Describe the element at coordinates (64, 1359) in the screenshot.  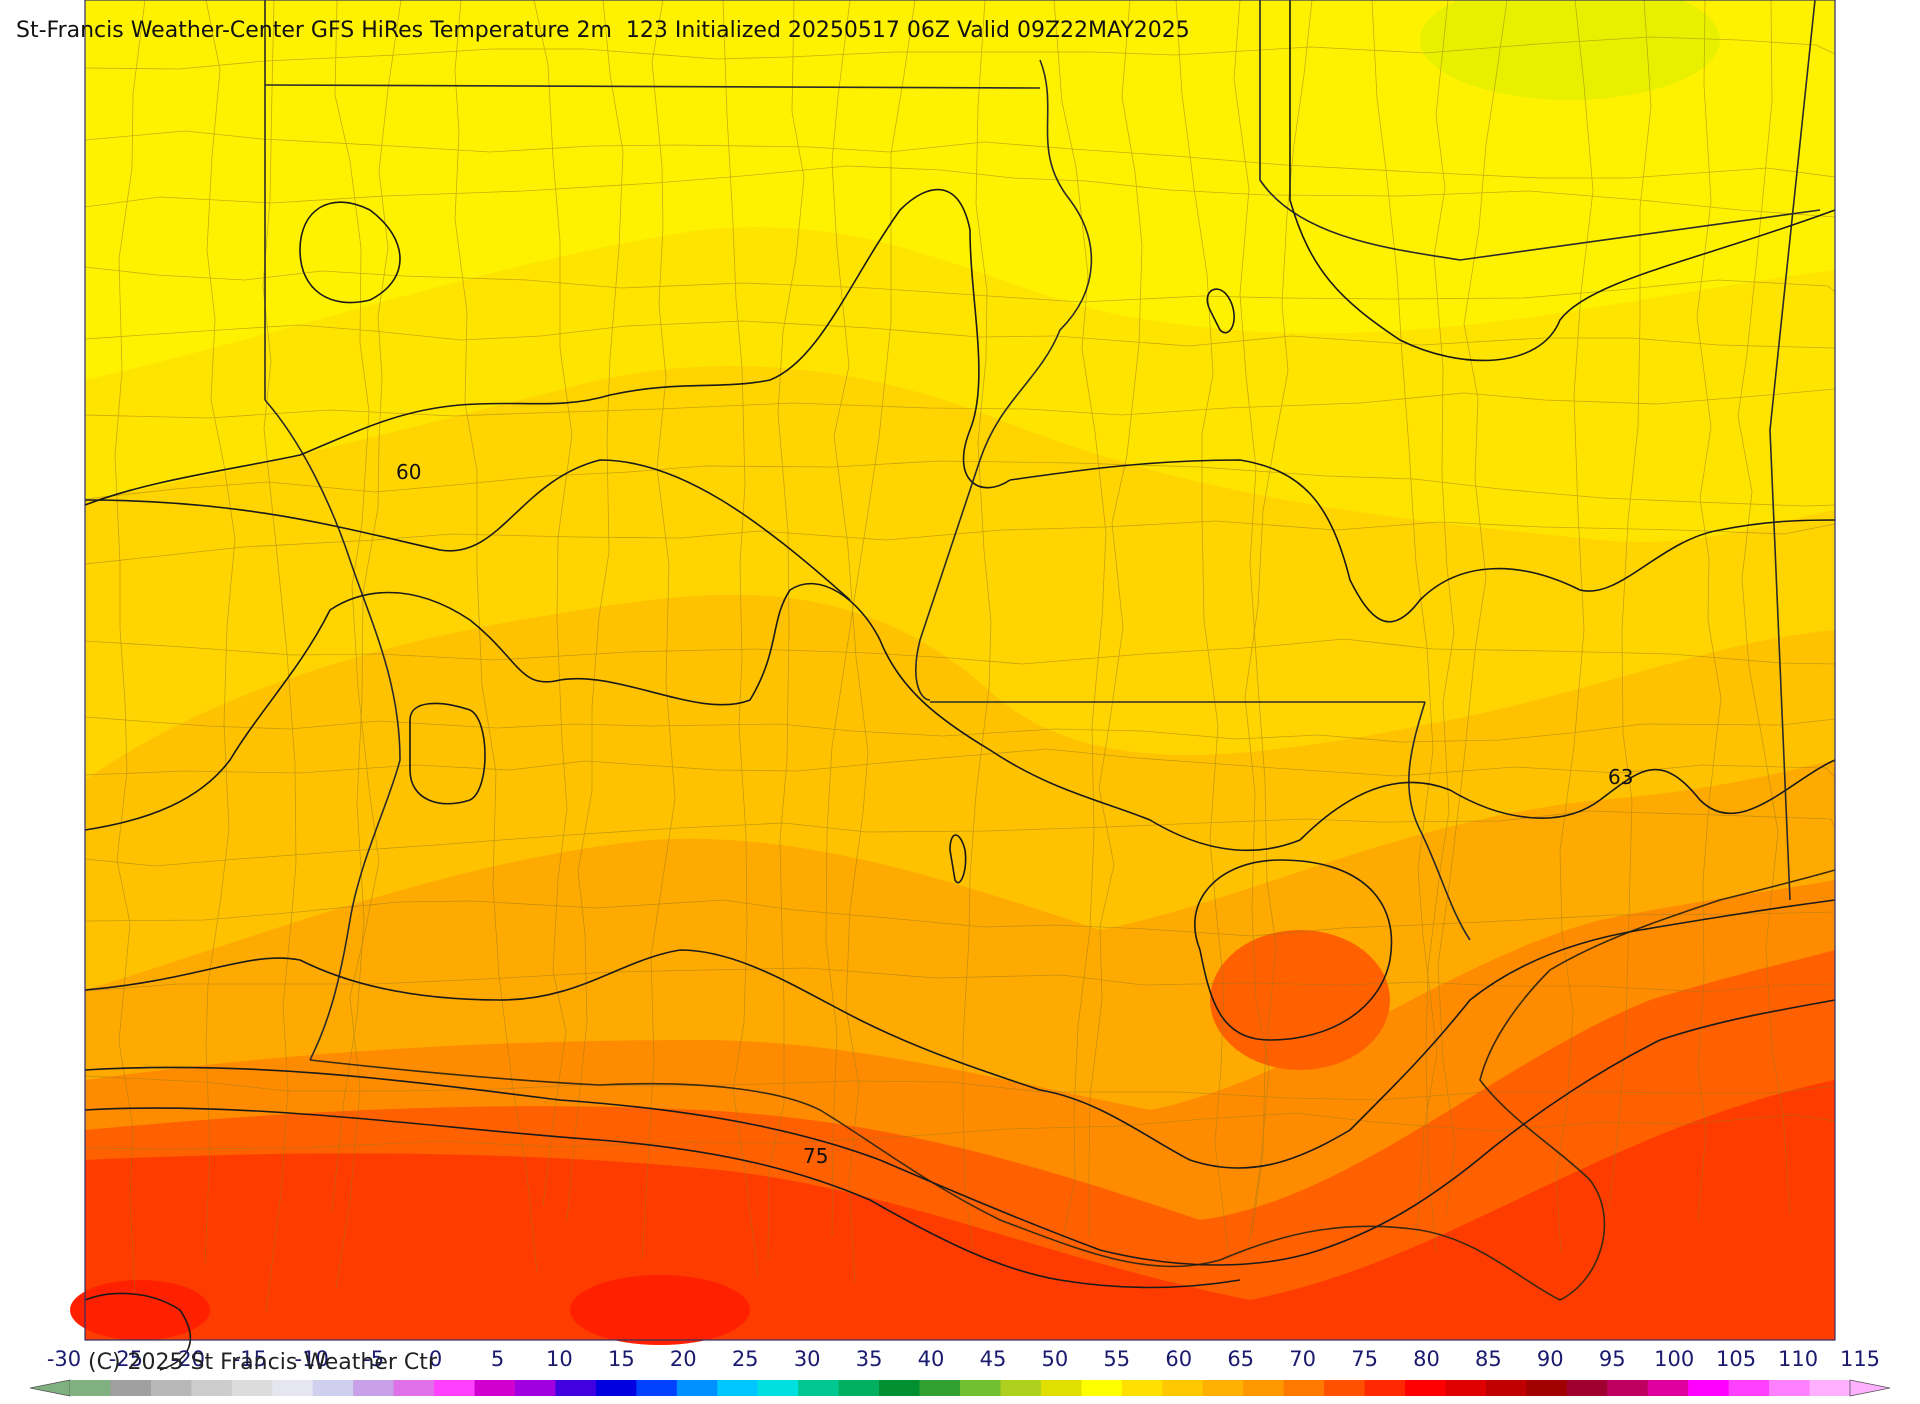
I see `colorbar-tick: -30` at that location.